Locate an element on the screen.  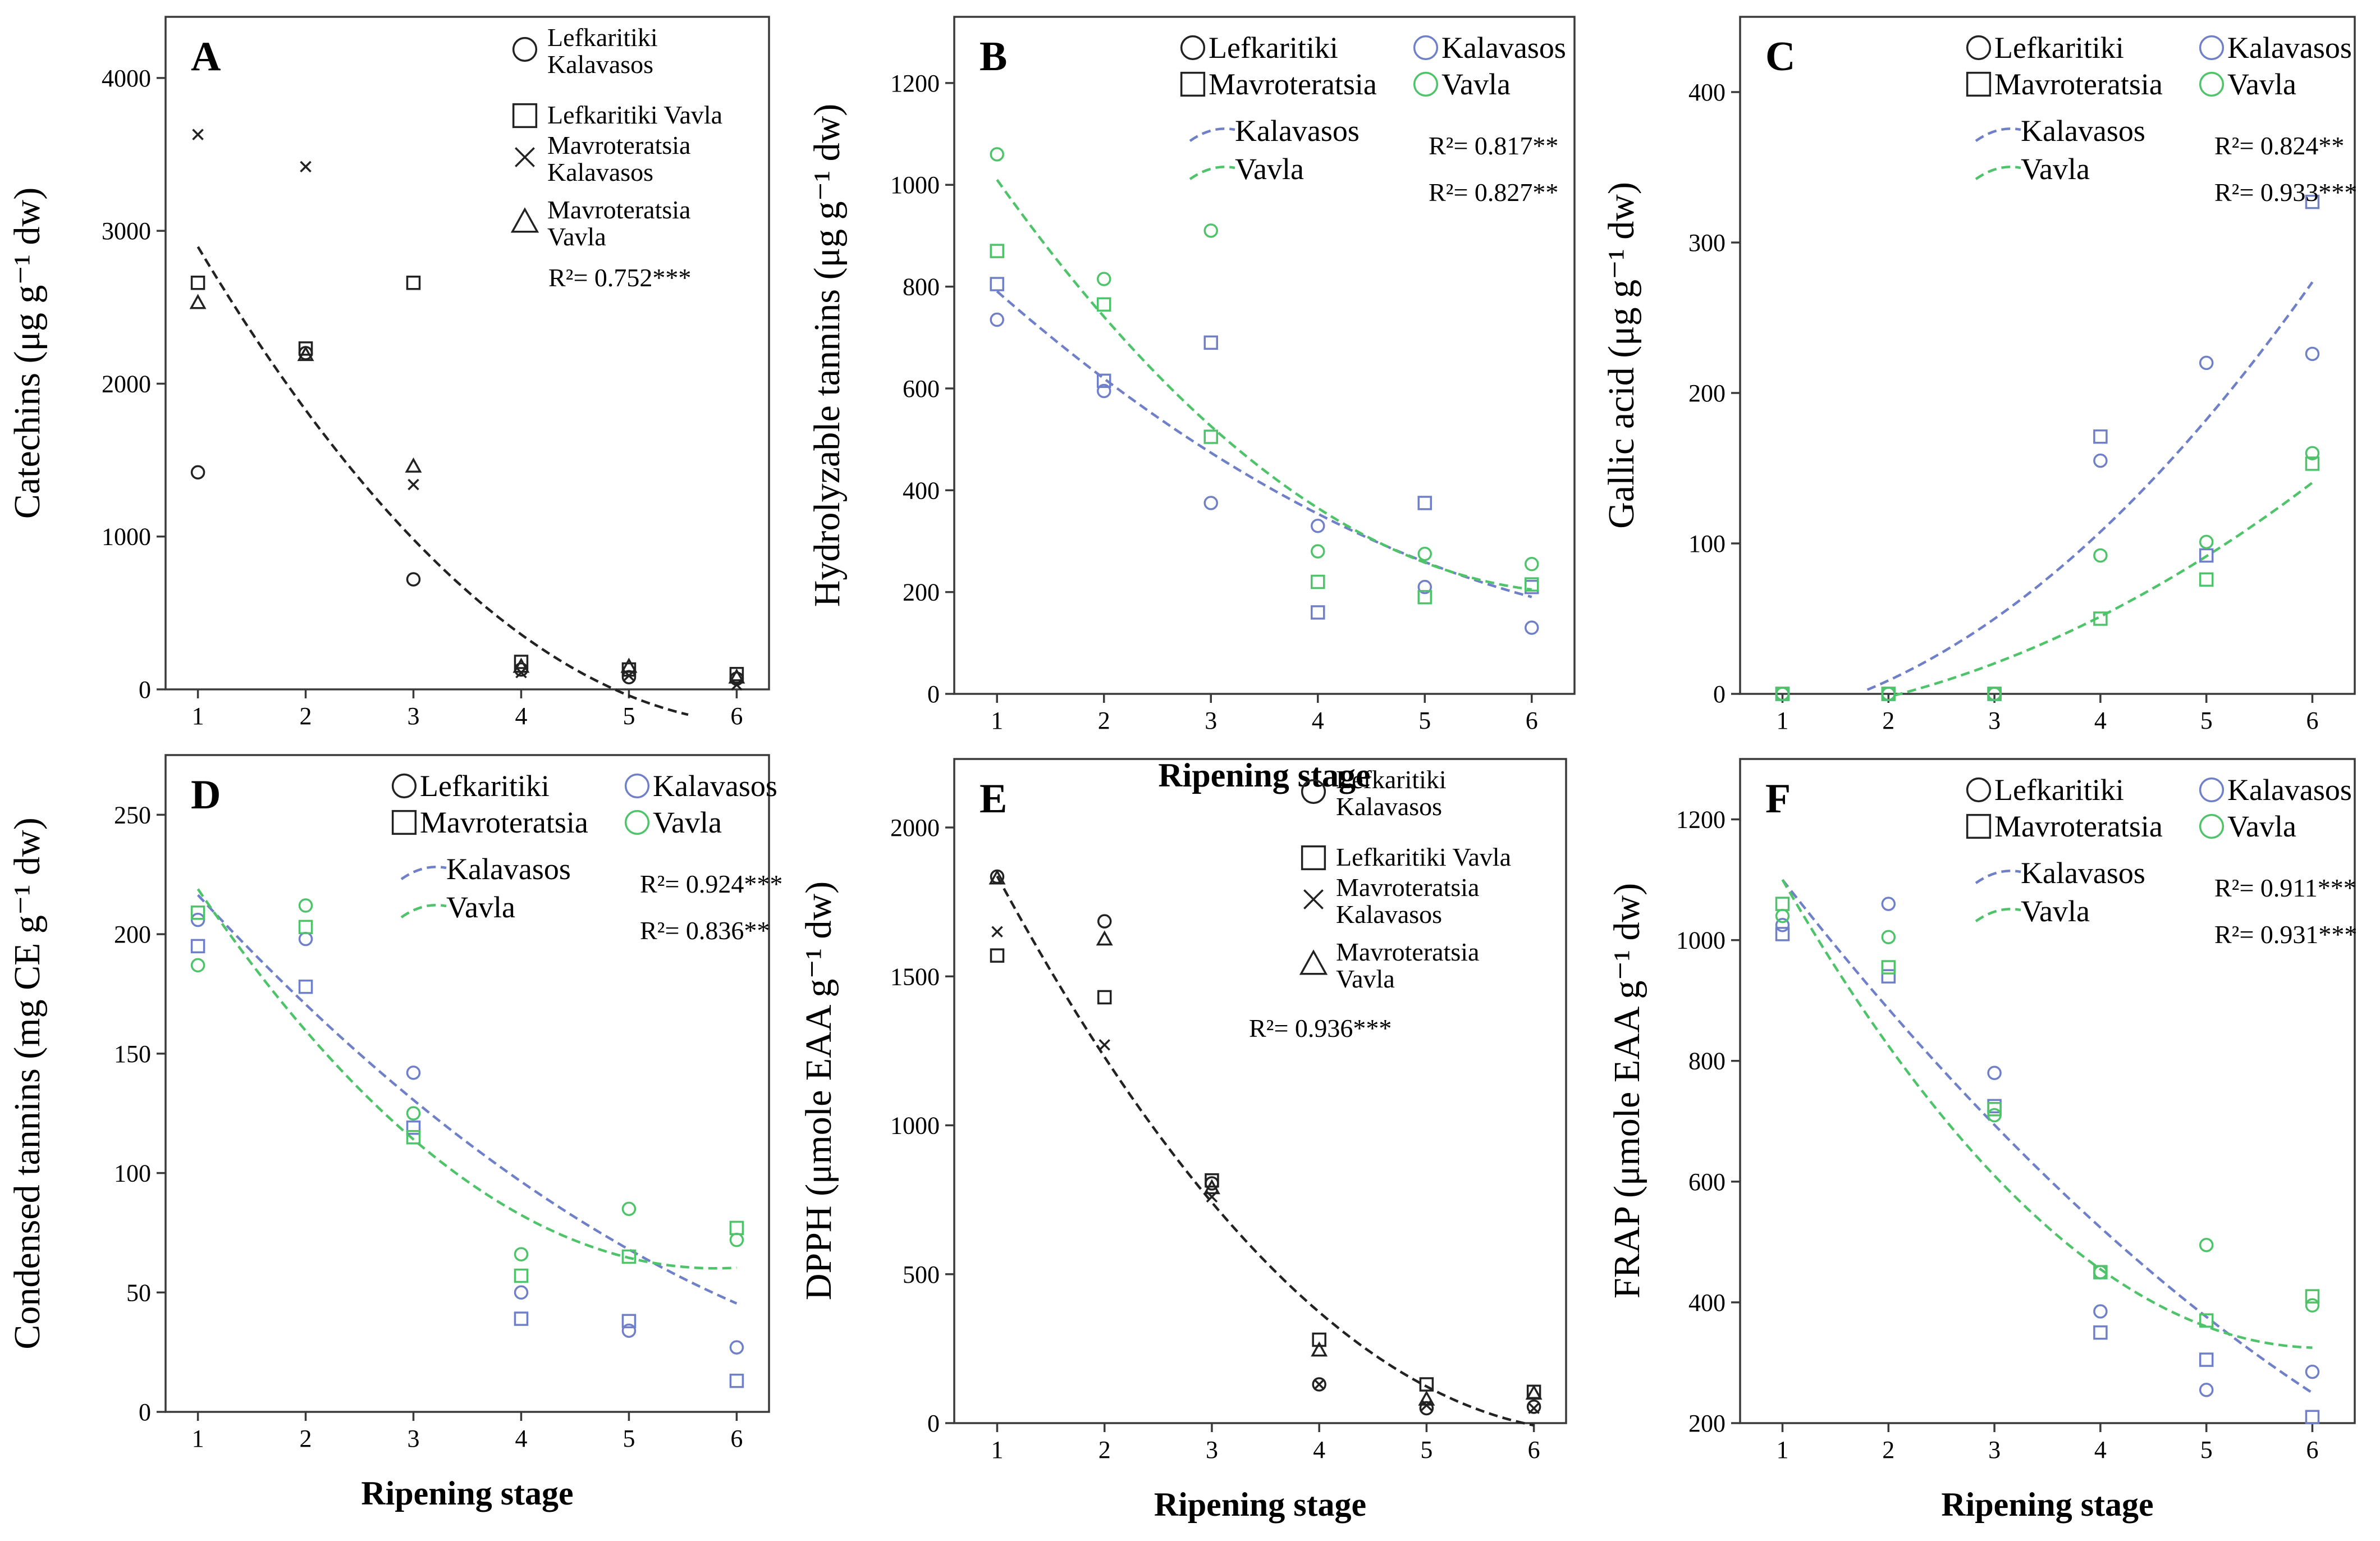
fit-curve-vavla is located at coordinates (467, 1079).